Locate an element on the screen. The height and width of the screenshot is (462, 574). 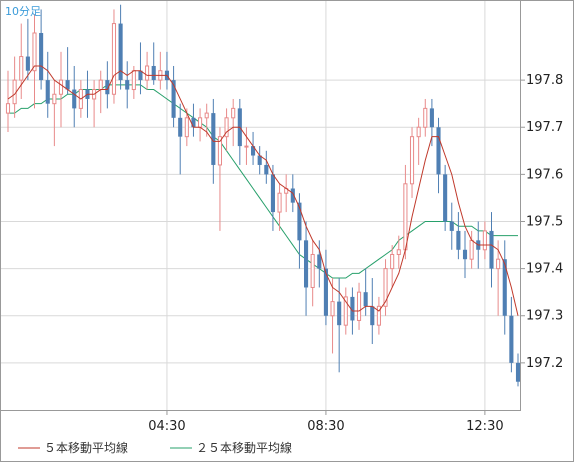
x-tick-label: 12:30 is located at coordinates (484, 426).